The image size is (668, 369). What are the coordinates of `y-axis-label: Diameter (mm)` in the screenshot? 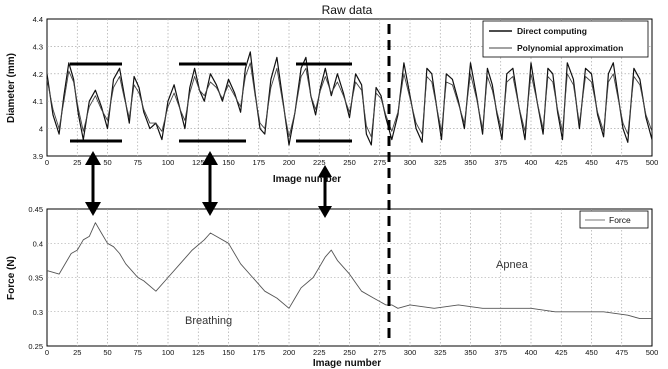 It's located at (11, 88).